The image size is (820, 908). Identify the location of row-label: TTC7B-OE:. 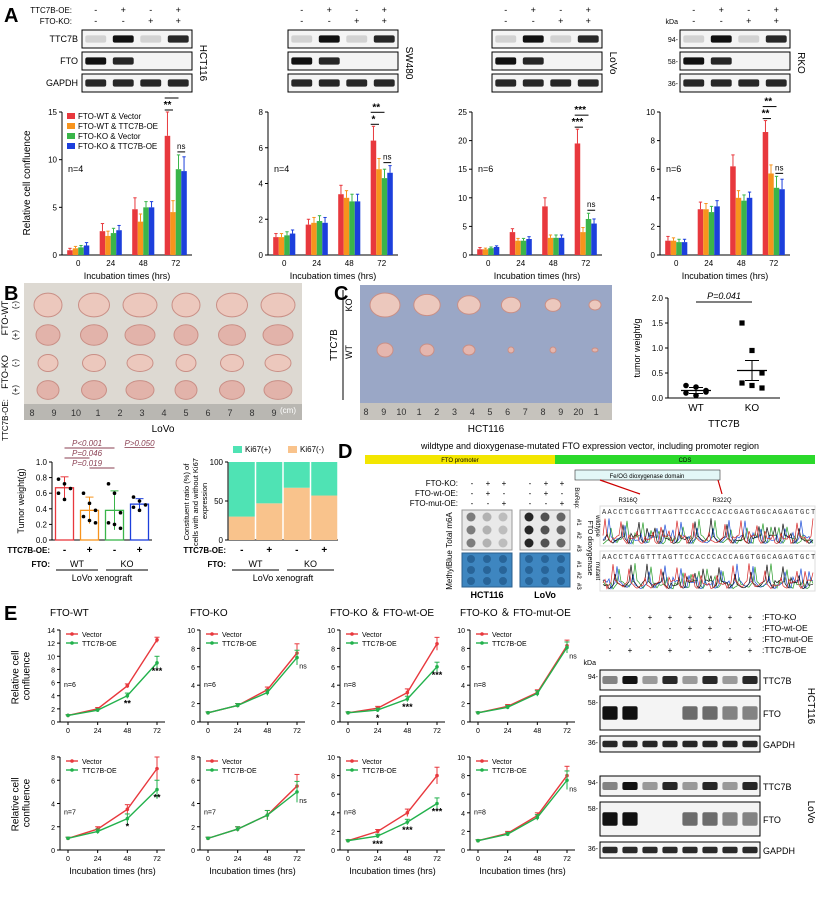
(204, 550).